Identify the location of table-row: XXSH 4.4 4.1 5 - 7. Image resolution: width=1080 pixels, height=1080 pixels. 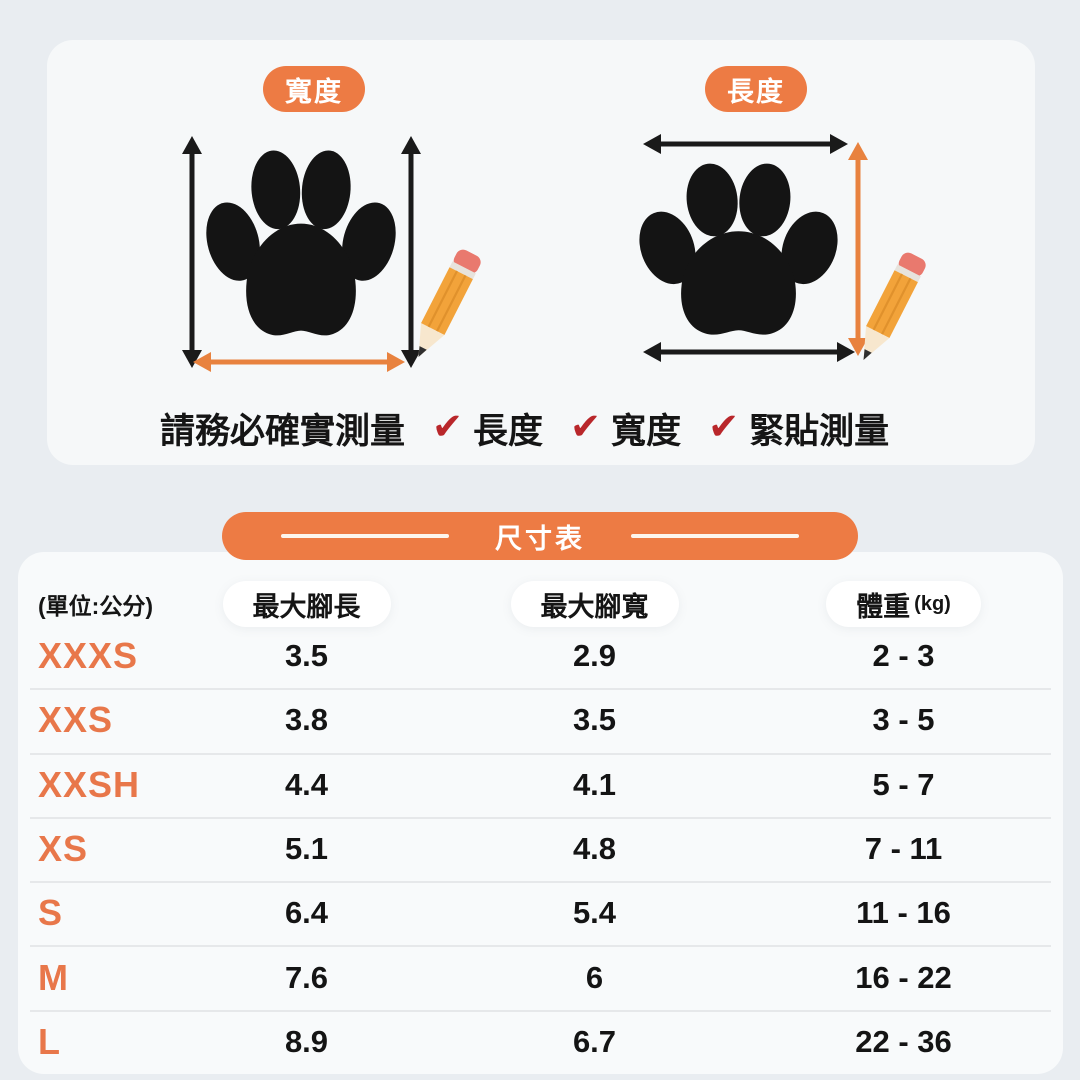
(540, 784).